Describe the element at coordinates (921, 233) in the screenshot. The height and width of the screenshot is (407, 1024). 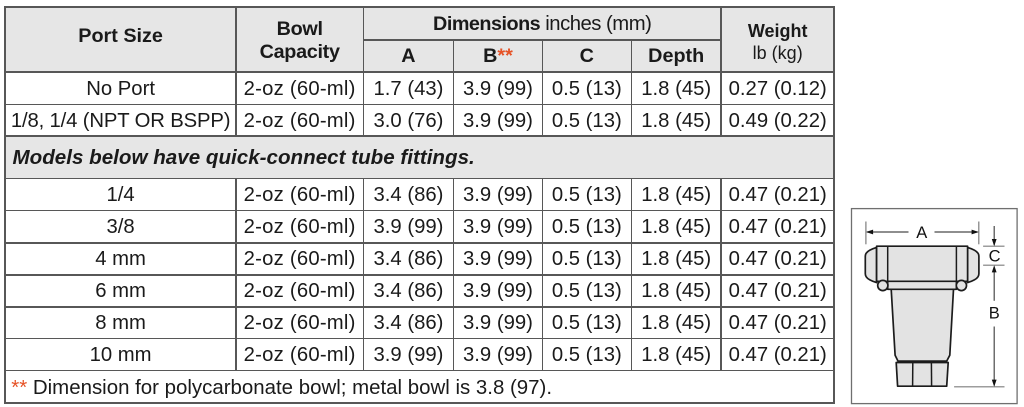
I see `svg-text: A` at that location.